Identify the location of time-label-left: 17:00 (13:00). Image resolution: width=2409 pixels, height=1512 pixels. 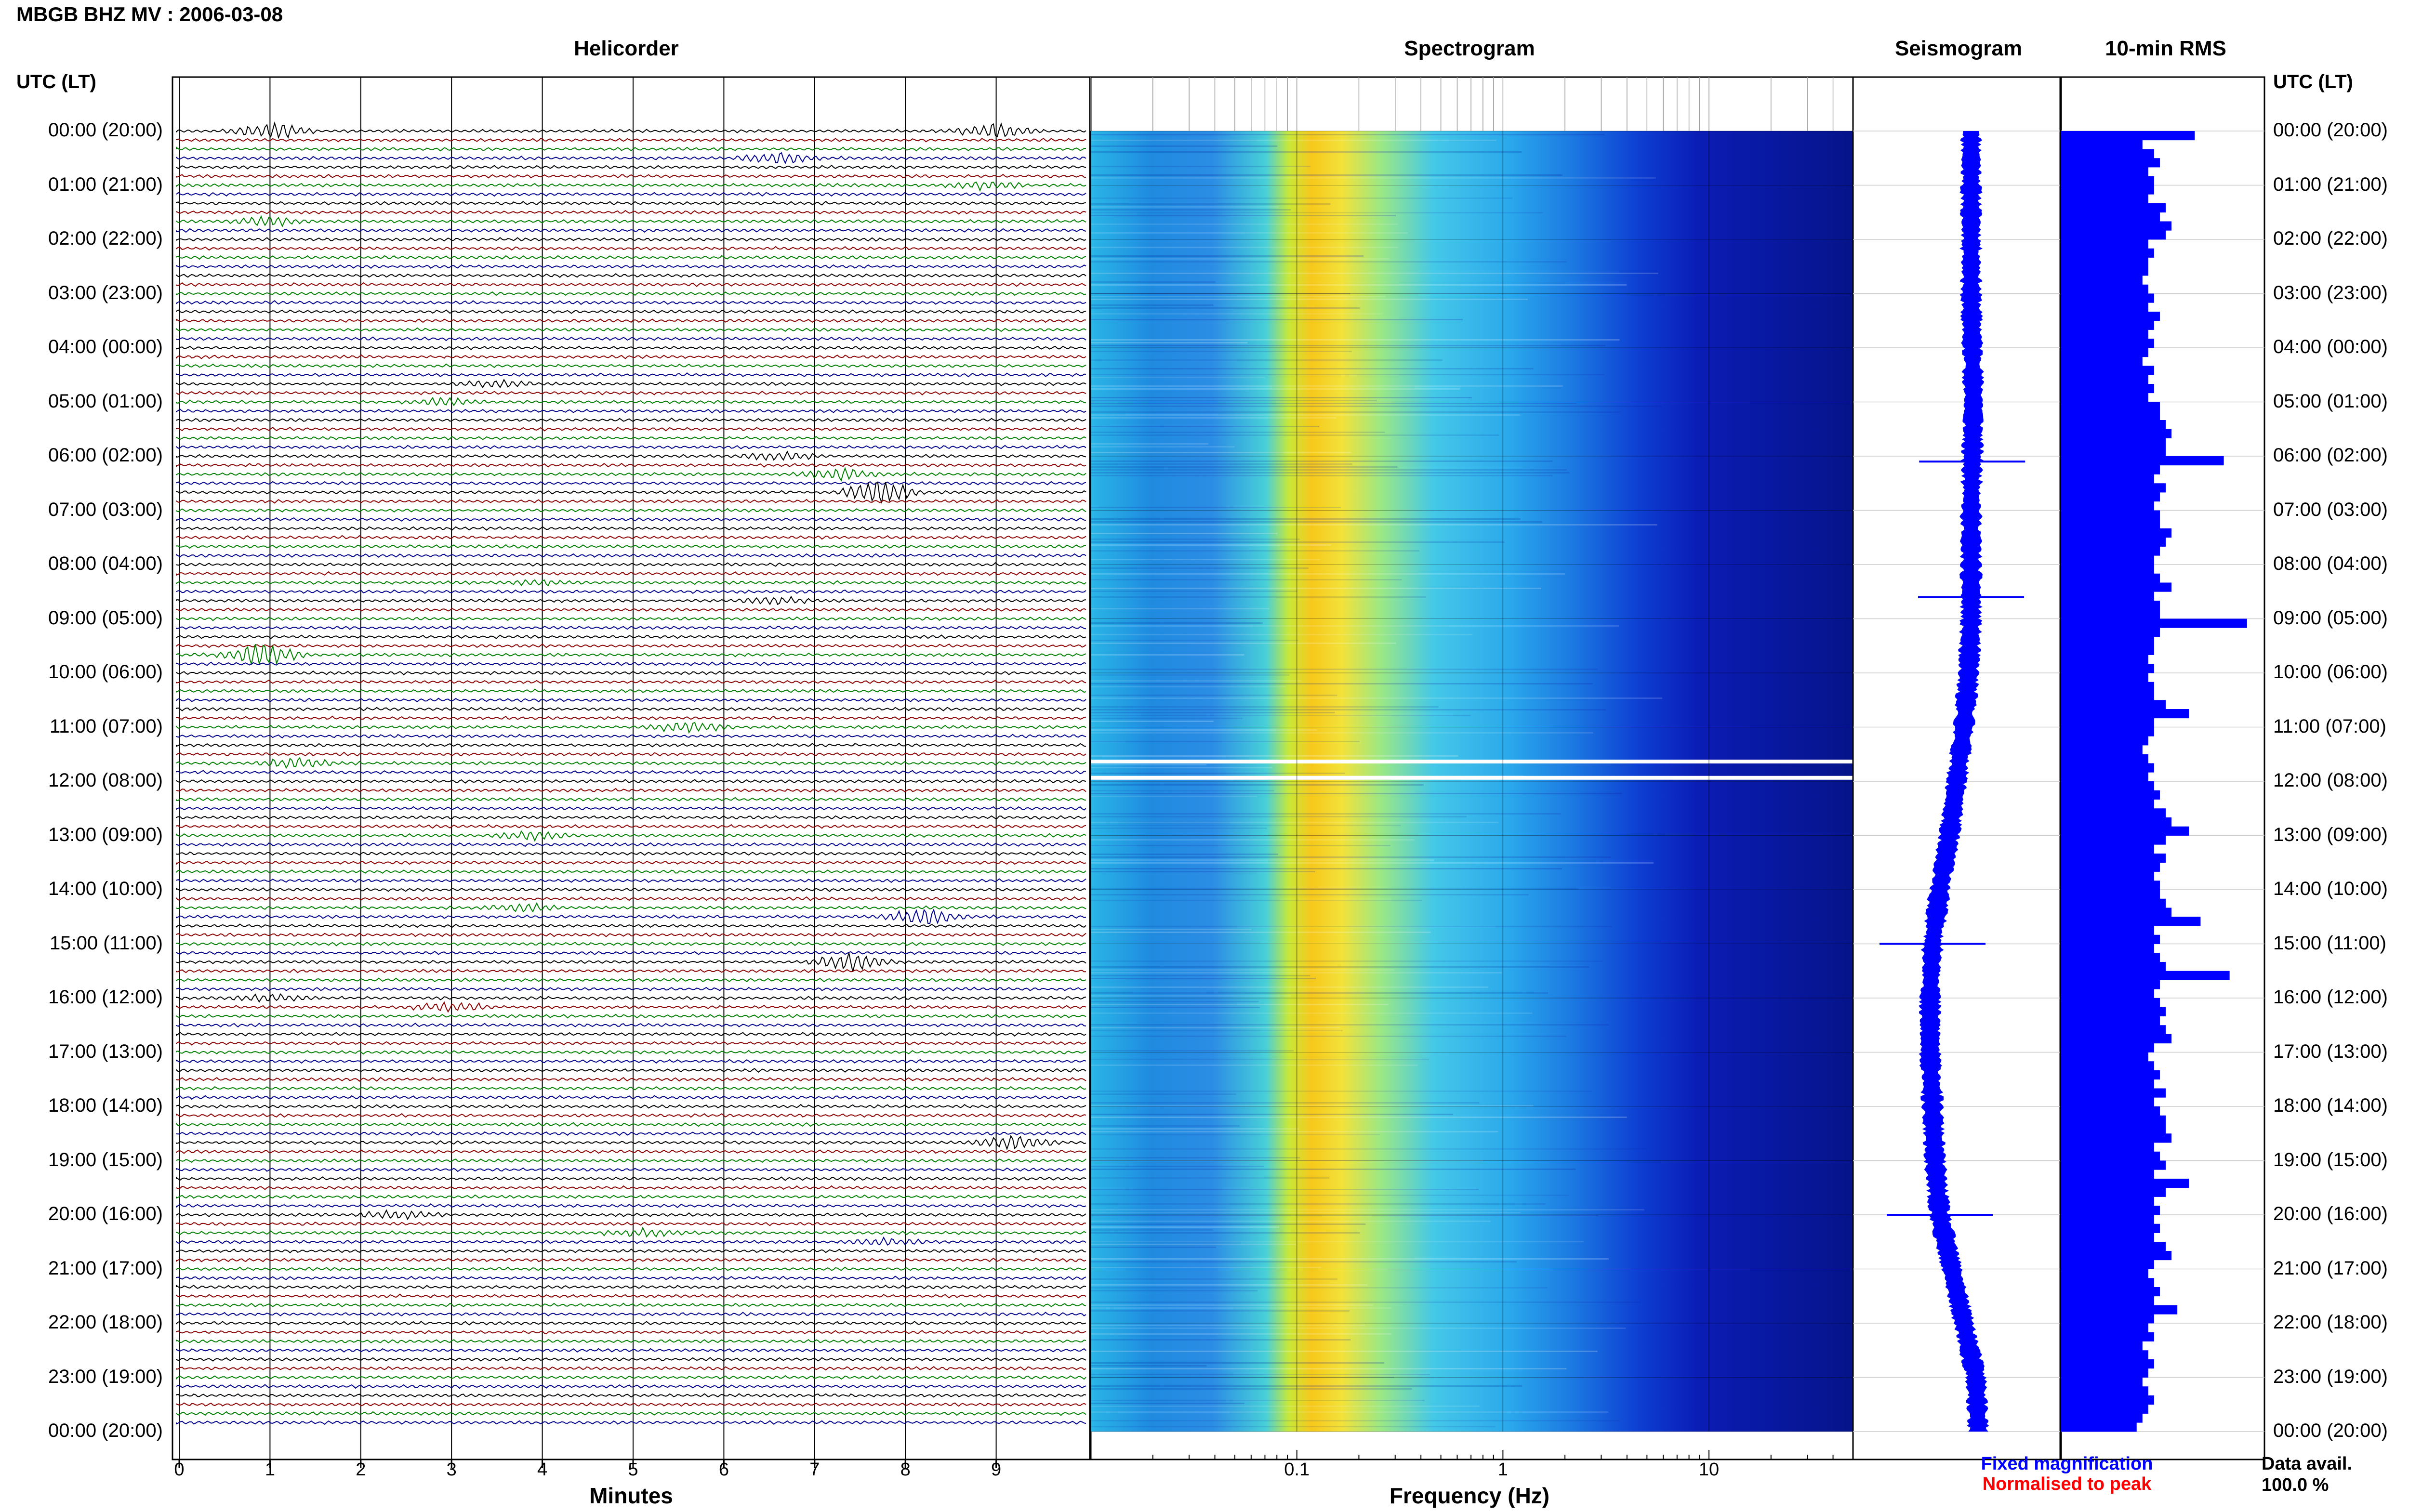
(105, 1051).